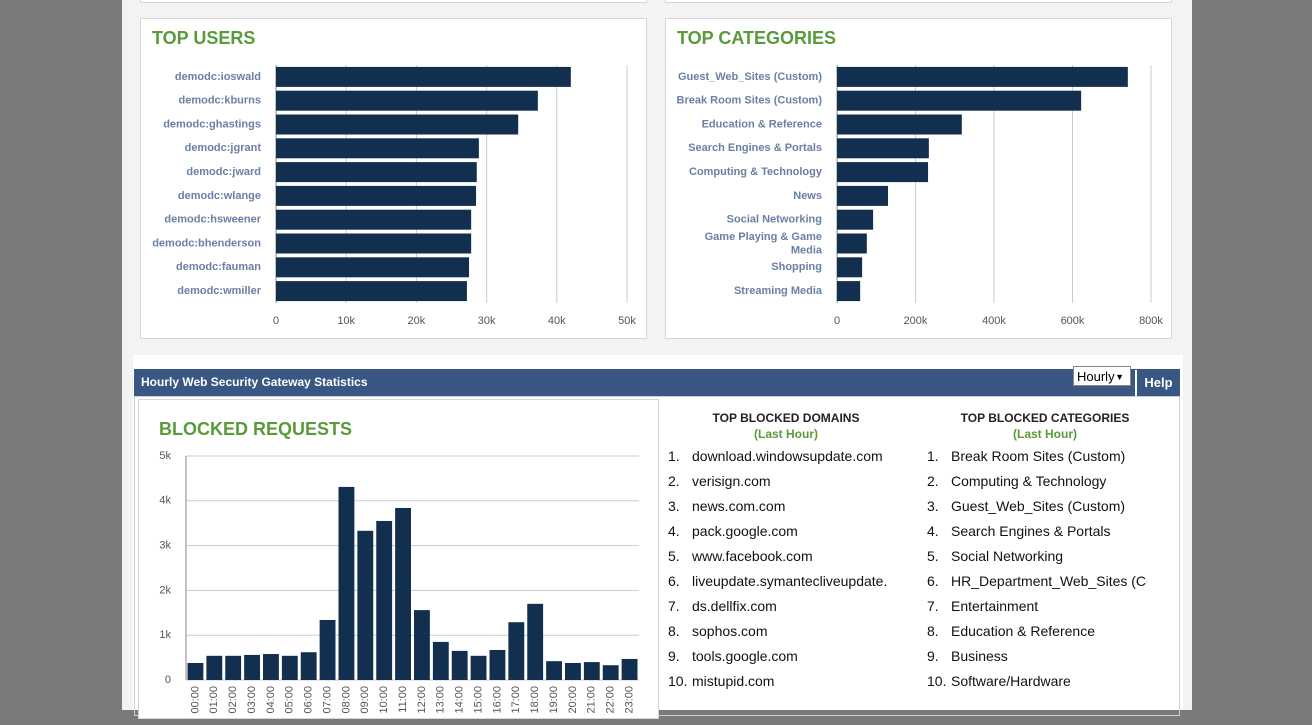  Describe the element at coordinates (774, 220) in the screenshot. I see `y-tick-label: Social Networking` at that location.